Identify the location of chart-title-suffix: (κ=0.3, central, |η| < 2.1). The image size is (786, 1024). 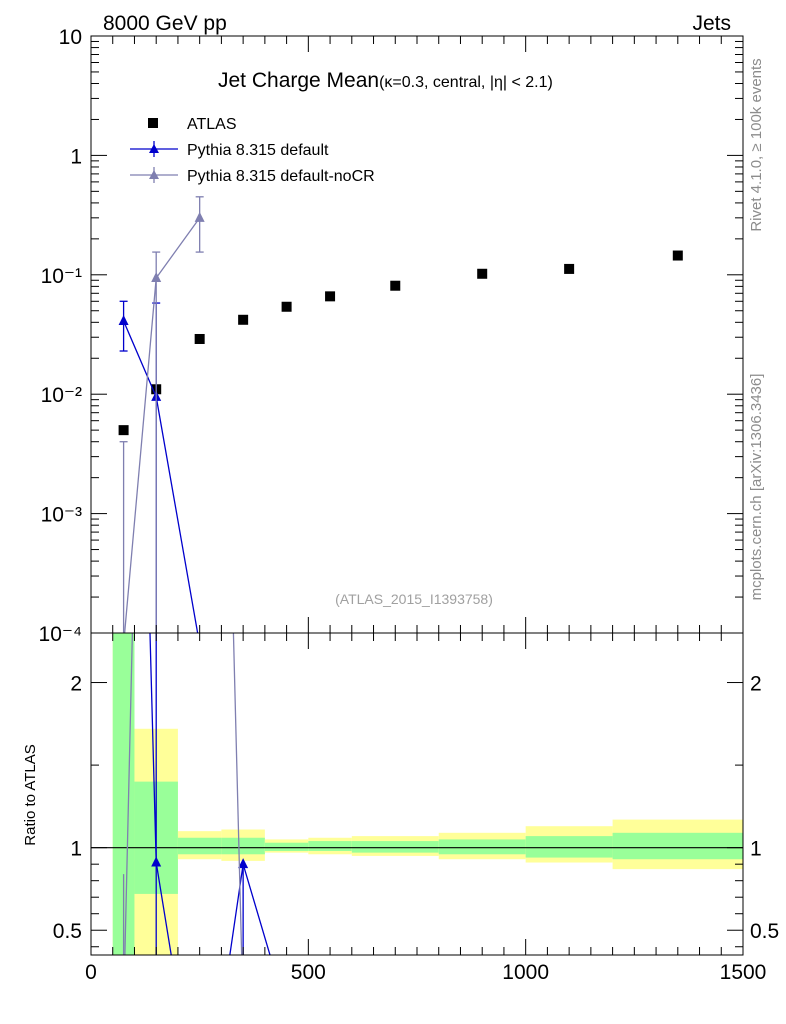
(466, 82).